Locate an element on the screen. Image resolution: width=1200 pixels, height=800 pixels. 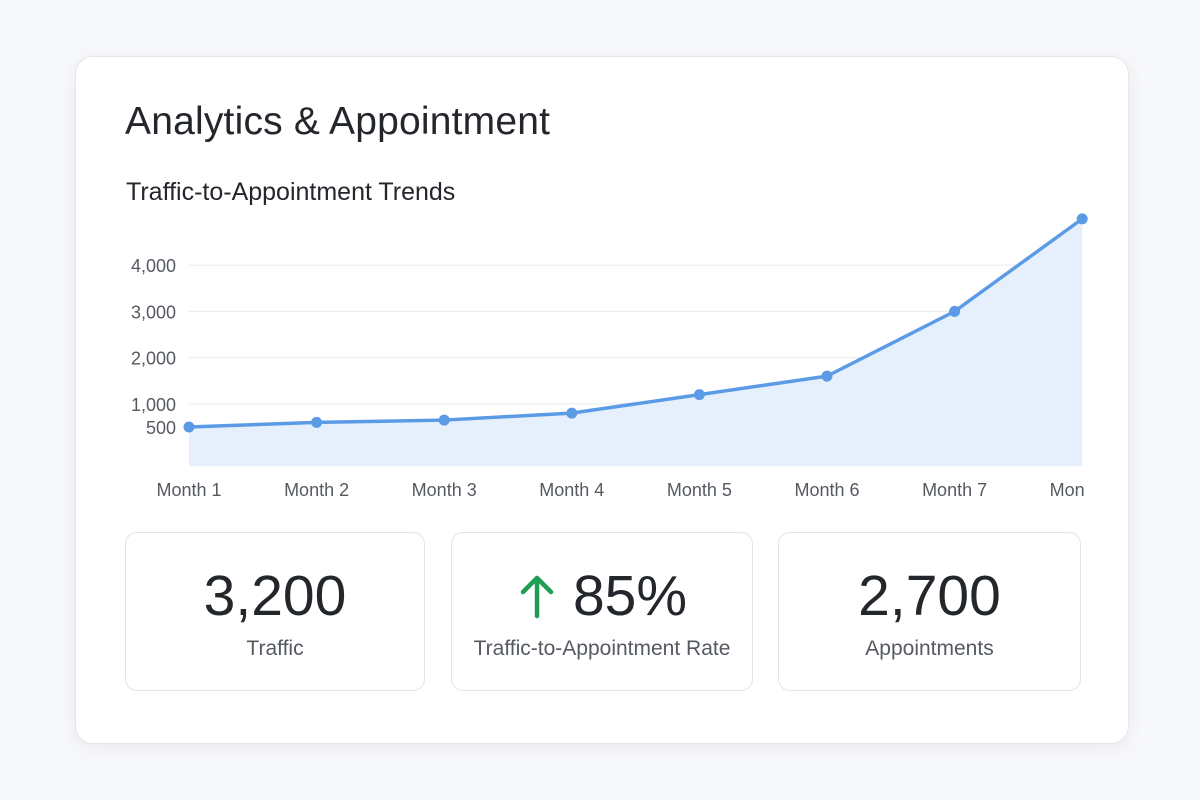
rate-value: 85% is located at coordinates (630, 596).